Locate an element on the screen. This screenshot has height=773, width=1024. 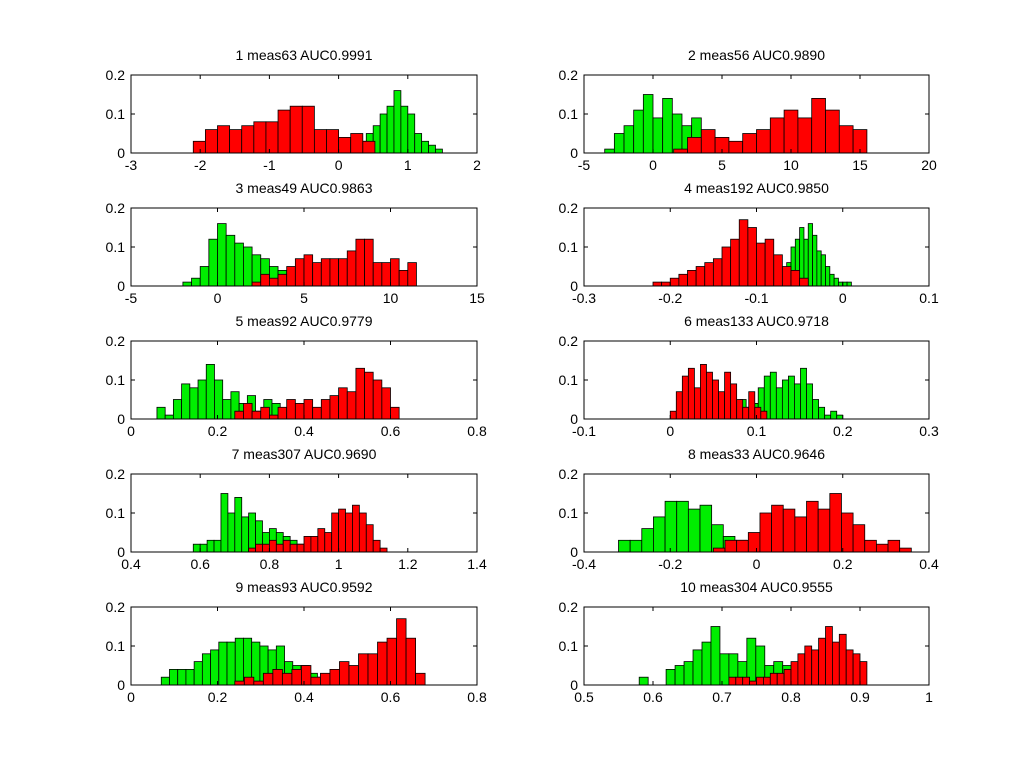
x-tick-label: 10 is located at coordinates (391, 298).